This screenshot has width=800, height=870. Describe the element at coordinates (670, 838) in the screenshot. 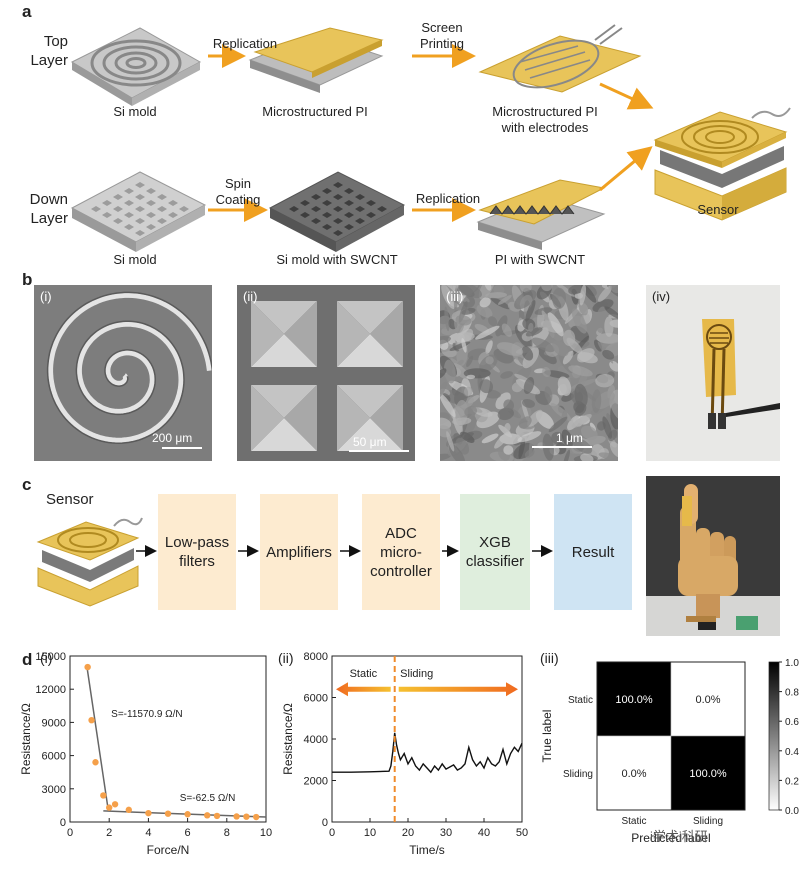

I see `x-axis-label: Predicted label` at that location.